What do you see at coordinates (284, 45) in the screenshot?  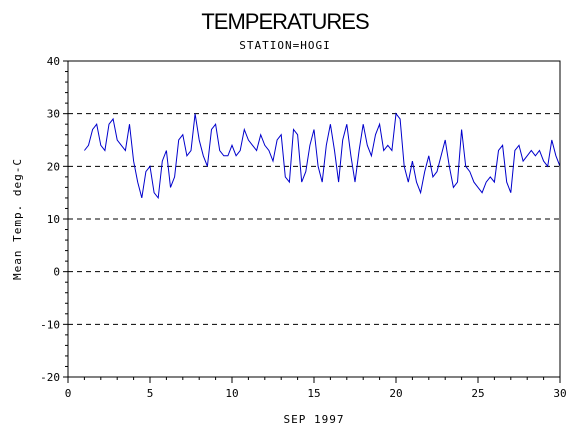 I see `chart-subtitle: STATION=HOGI` at bounding box center [284, 45].